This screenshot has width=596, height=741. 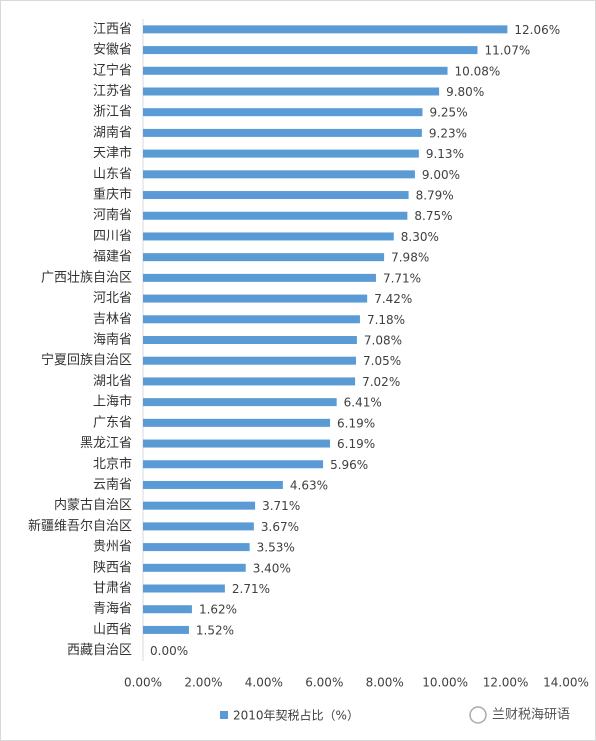 What do you see at coordinates (441, 175) in the screenshot?
I see `data-label: 9.00%` at bounding box center [441, 175].